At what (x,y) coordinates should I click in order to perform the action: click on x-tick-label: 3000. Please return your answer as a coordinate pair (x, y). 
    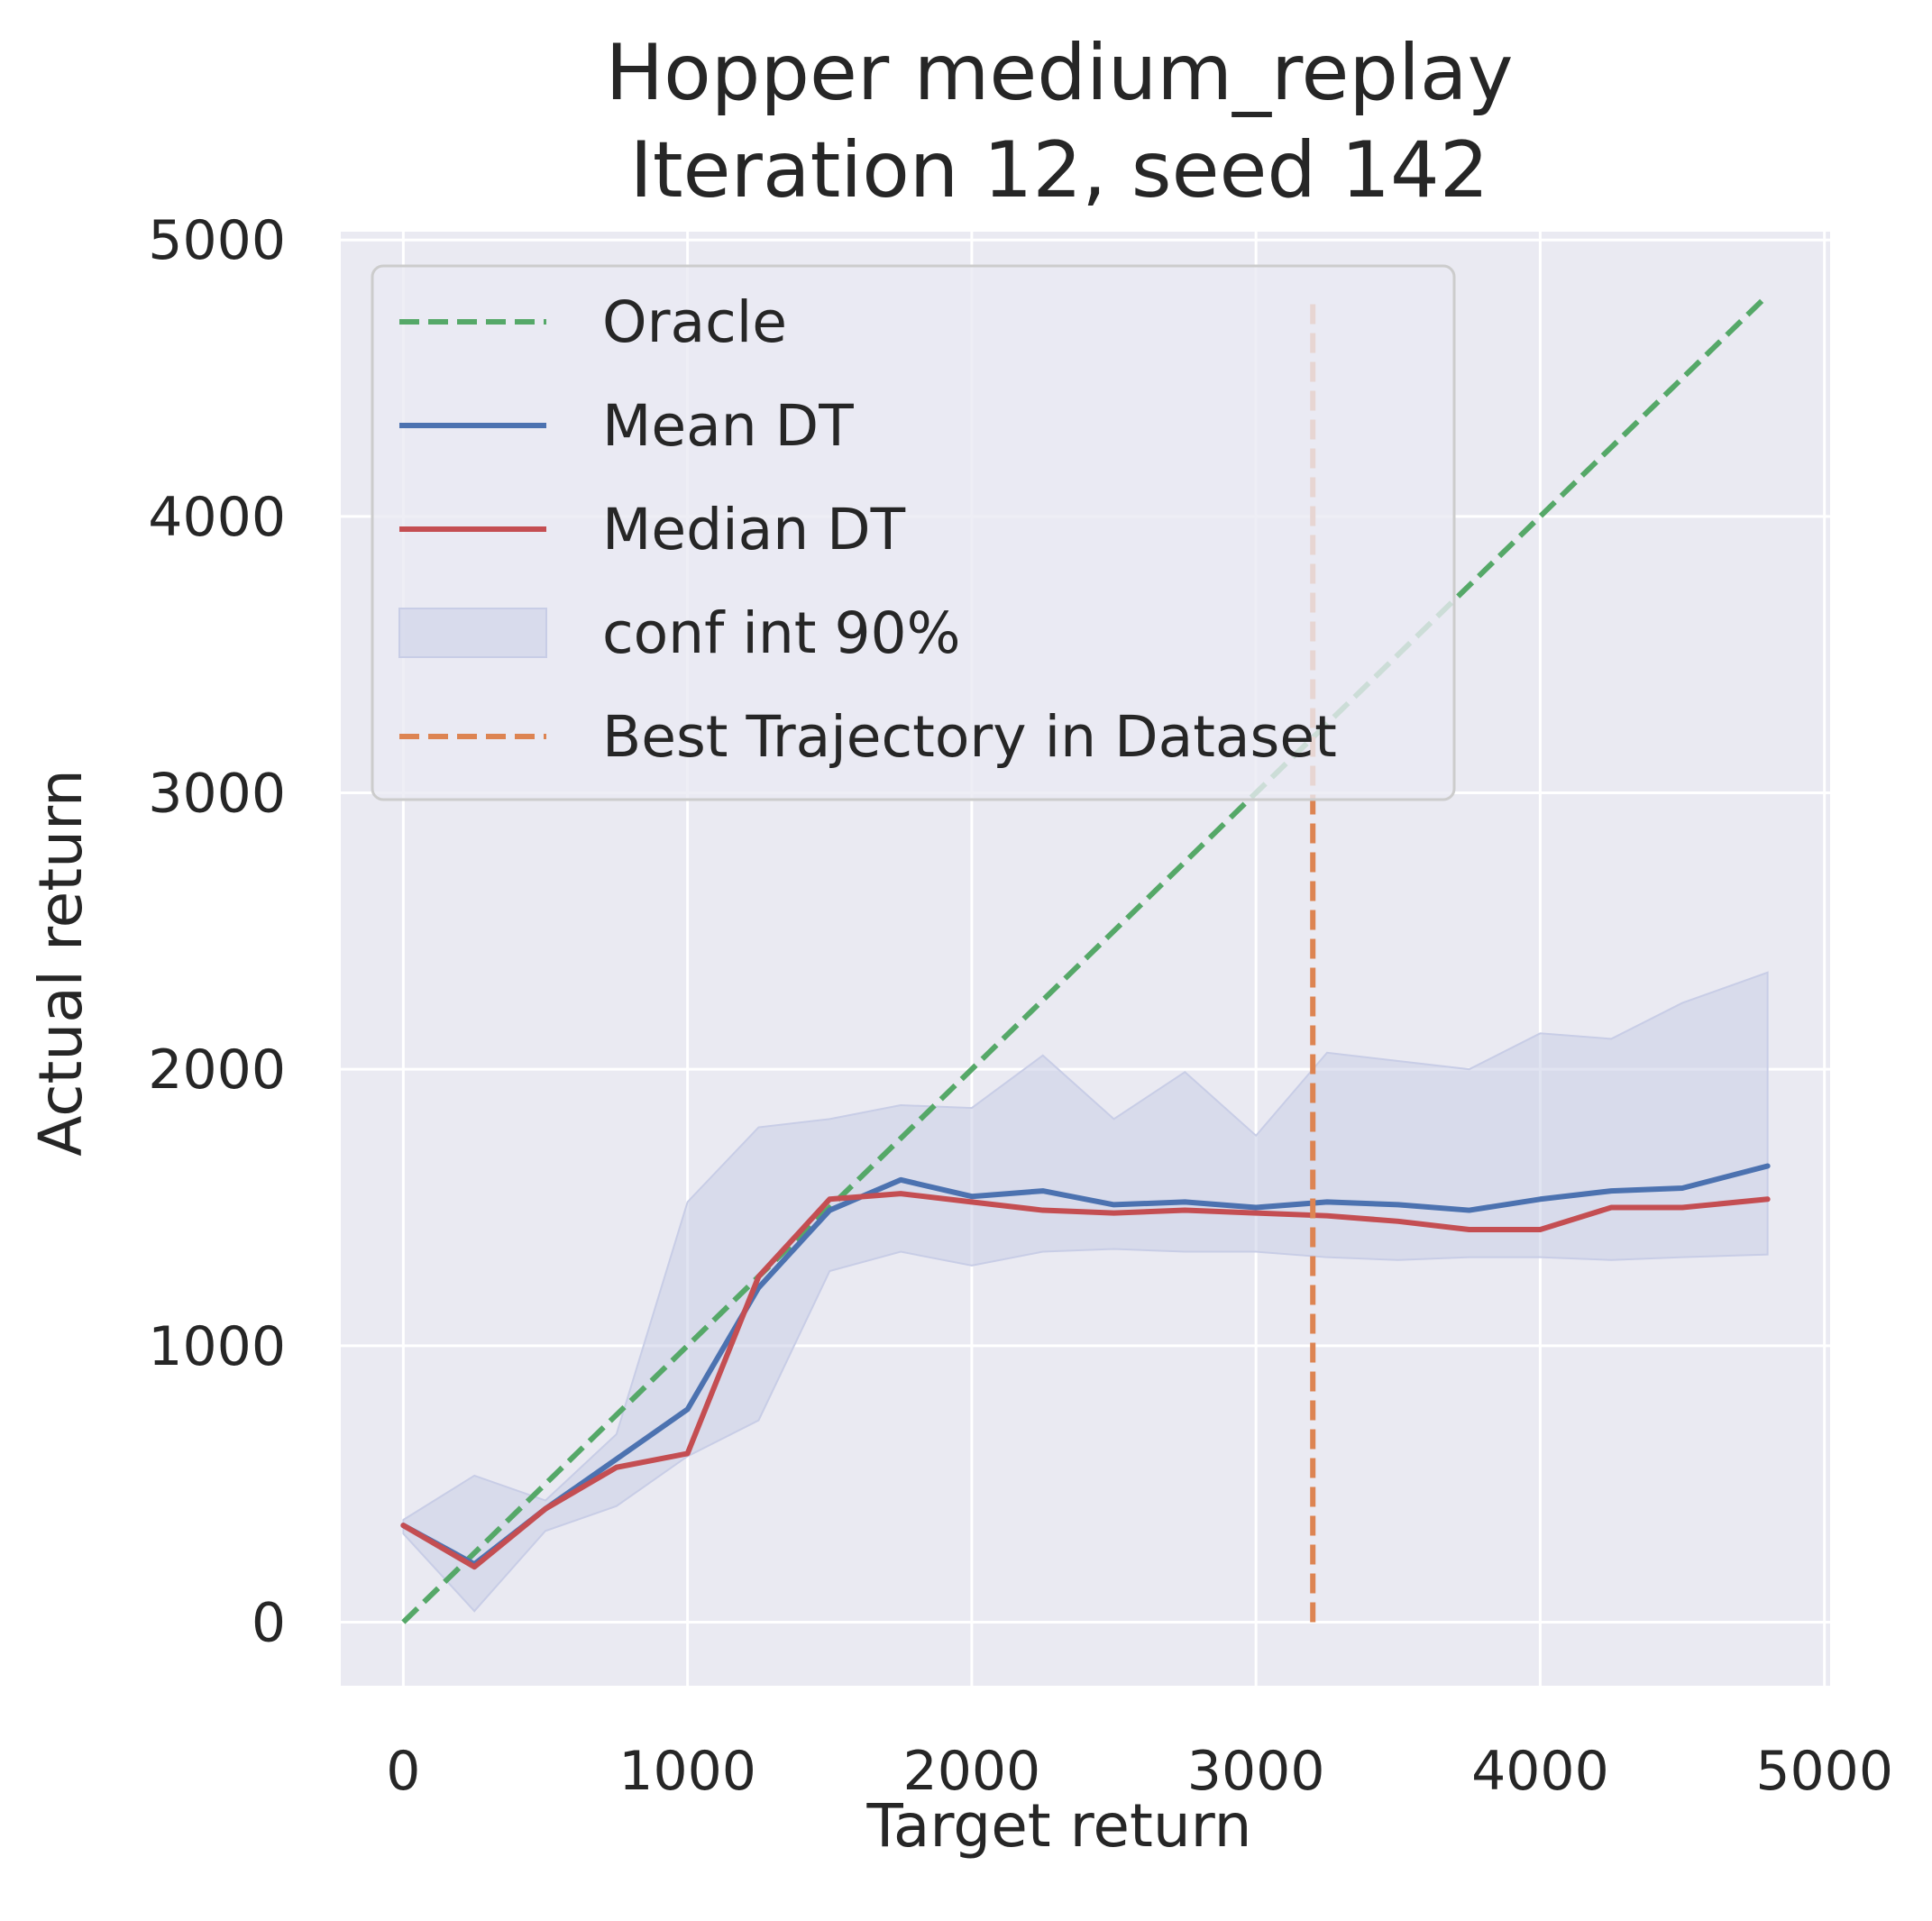
    Looking at the image, I should click on (1256, 1771).